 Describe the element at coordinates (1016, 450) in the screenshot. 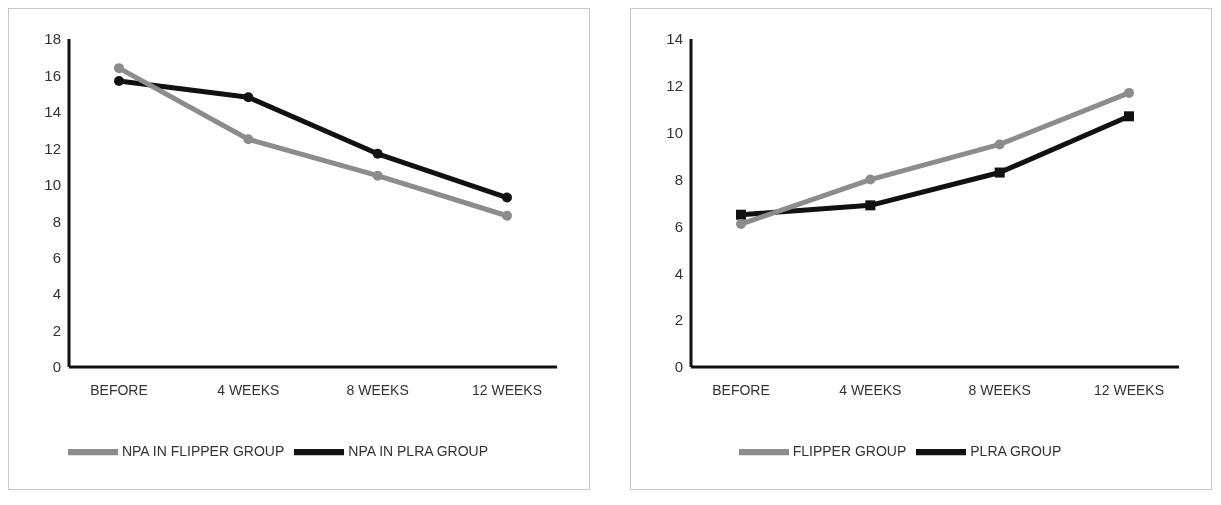

I see `legend-label: PLRA GROUP` at that location.